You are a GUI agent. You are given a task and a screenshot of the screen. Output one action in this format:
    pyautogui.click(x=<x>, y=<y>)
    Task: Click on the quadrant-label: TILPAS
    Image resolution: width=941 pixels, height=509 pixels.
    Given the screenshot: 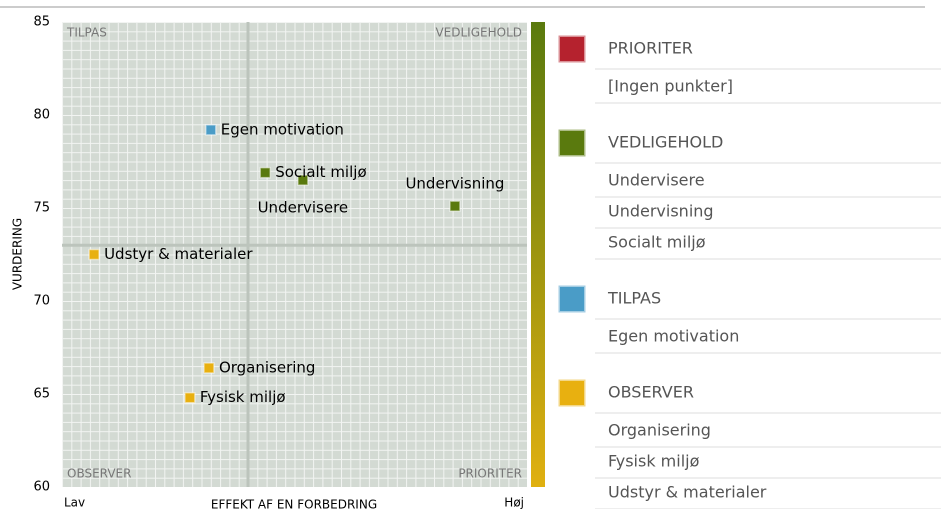 What is the action you would take?
    pyautogui.click(x=86, y=33)
    